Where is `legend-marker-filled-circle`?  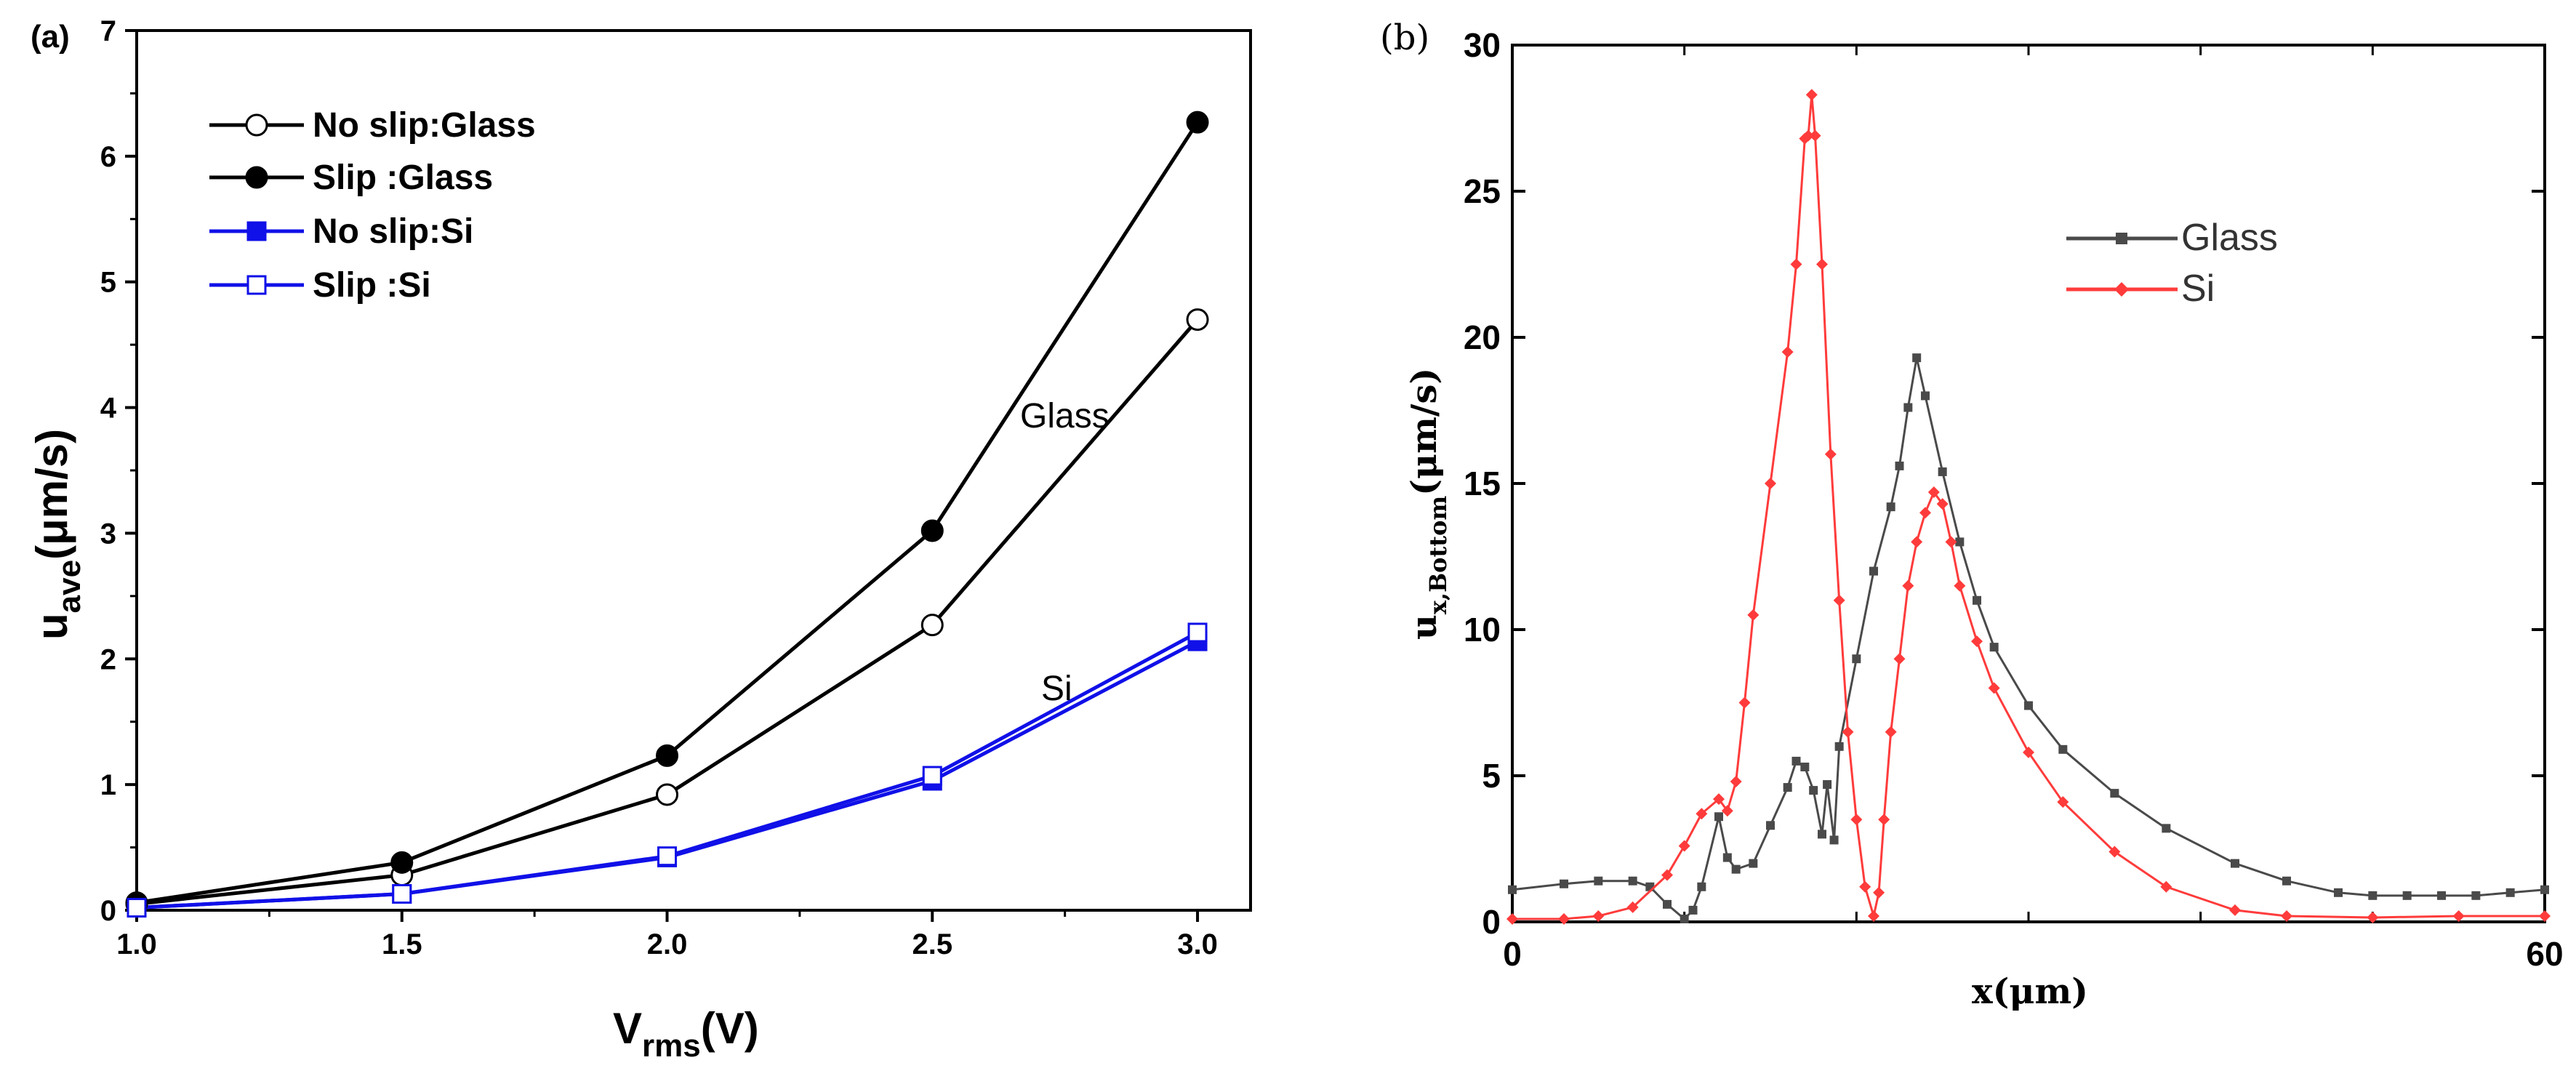
legend-marker-filled-circle is located at coordinates (256, 177).